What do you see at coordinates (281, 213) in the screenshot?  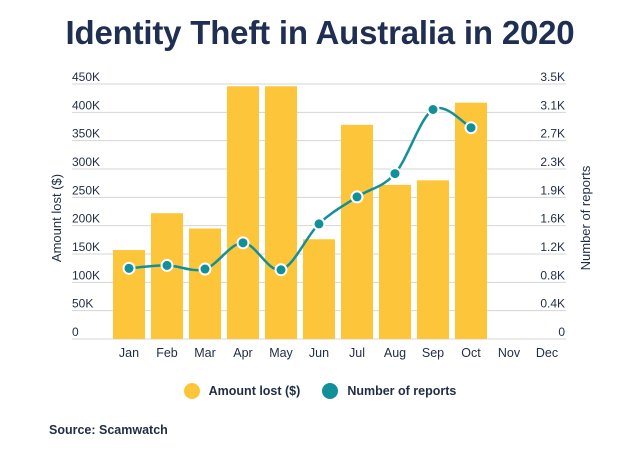 I see `bar-may` at bounding box center [281, 213].